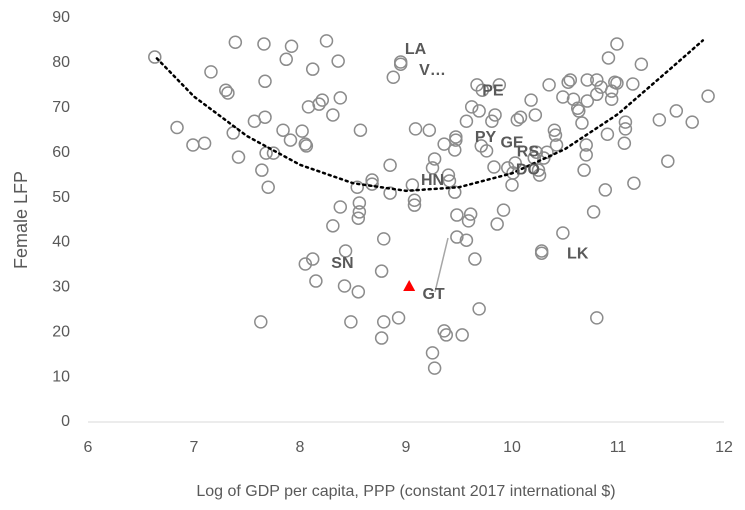 This screenshot has height=510, width=745. Describe the element at coordinates (486, 137) in the screenshot. I see `point-label: PY` at that location.